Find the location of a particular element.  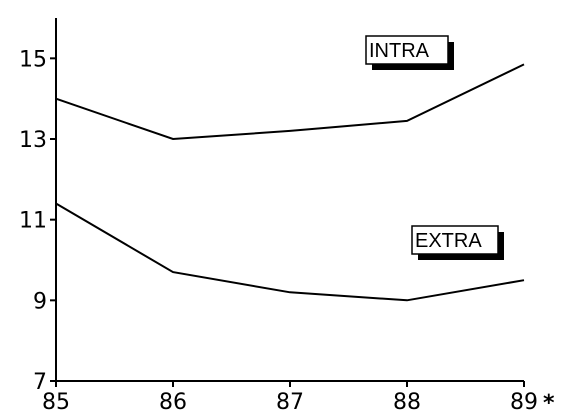

x-tick-label: 87 is located at coordinates (290, 402).